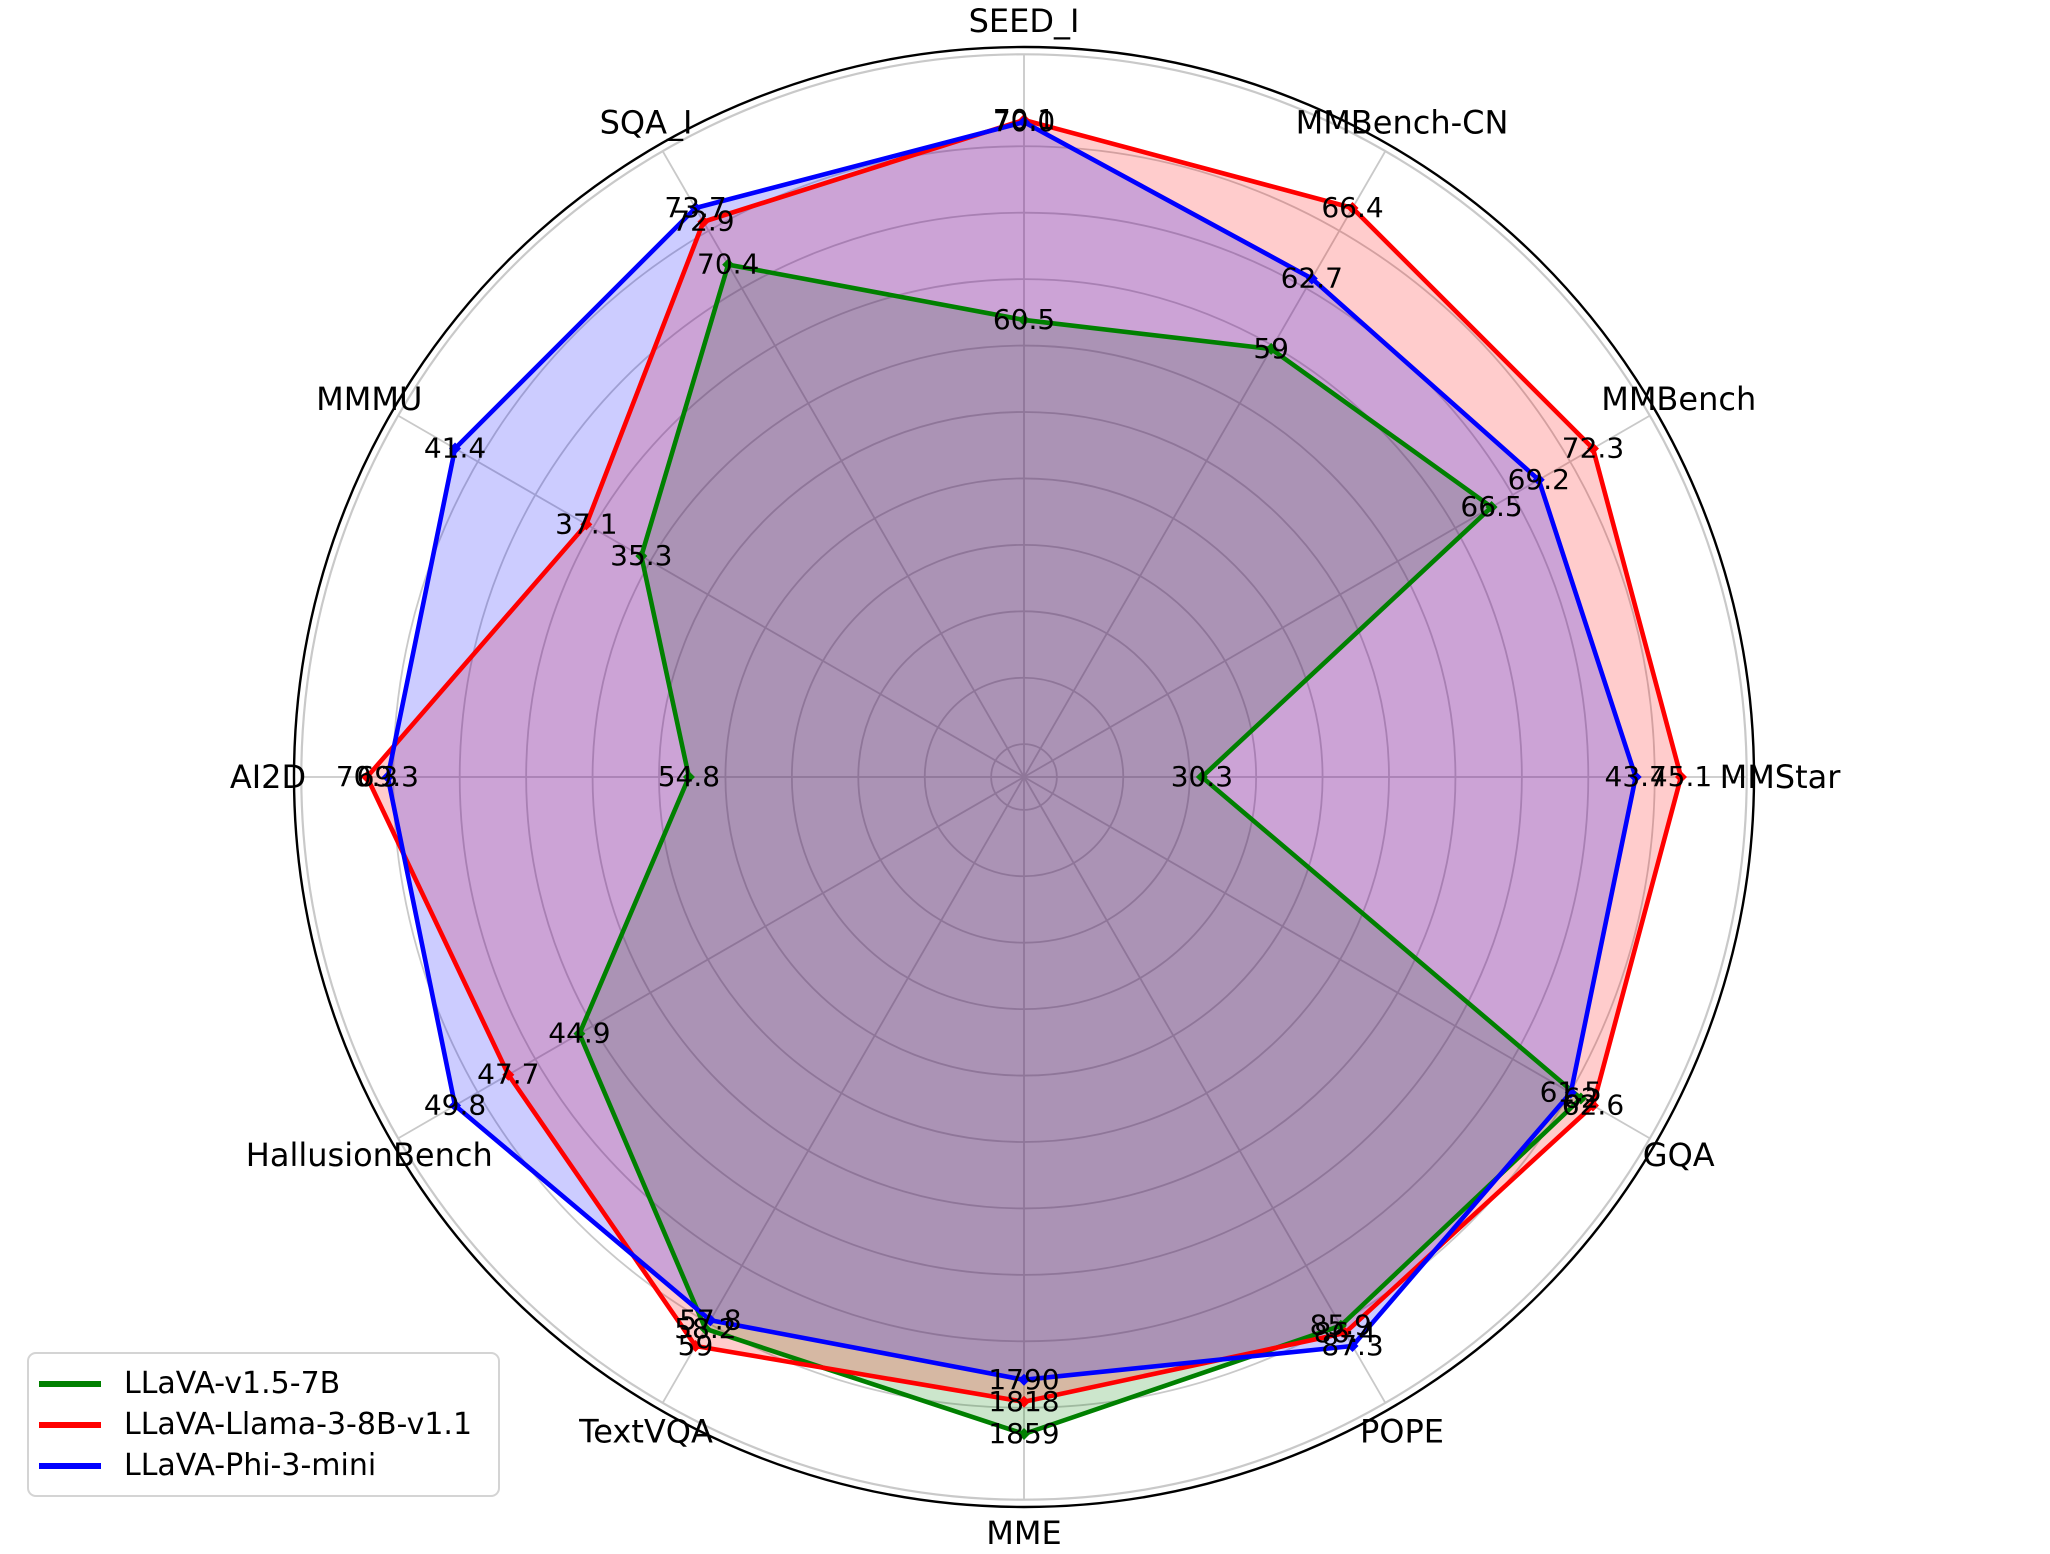 The image size is (2050, 1554). What do you see at coordinates (1678, 399) in the screenshot?
I see `axis-label: MMBench` at bounding box center [1678, 399].